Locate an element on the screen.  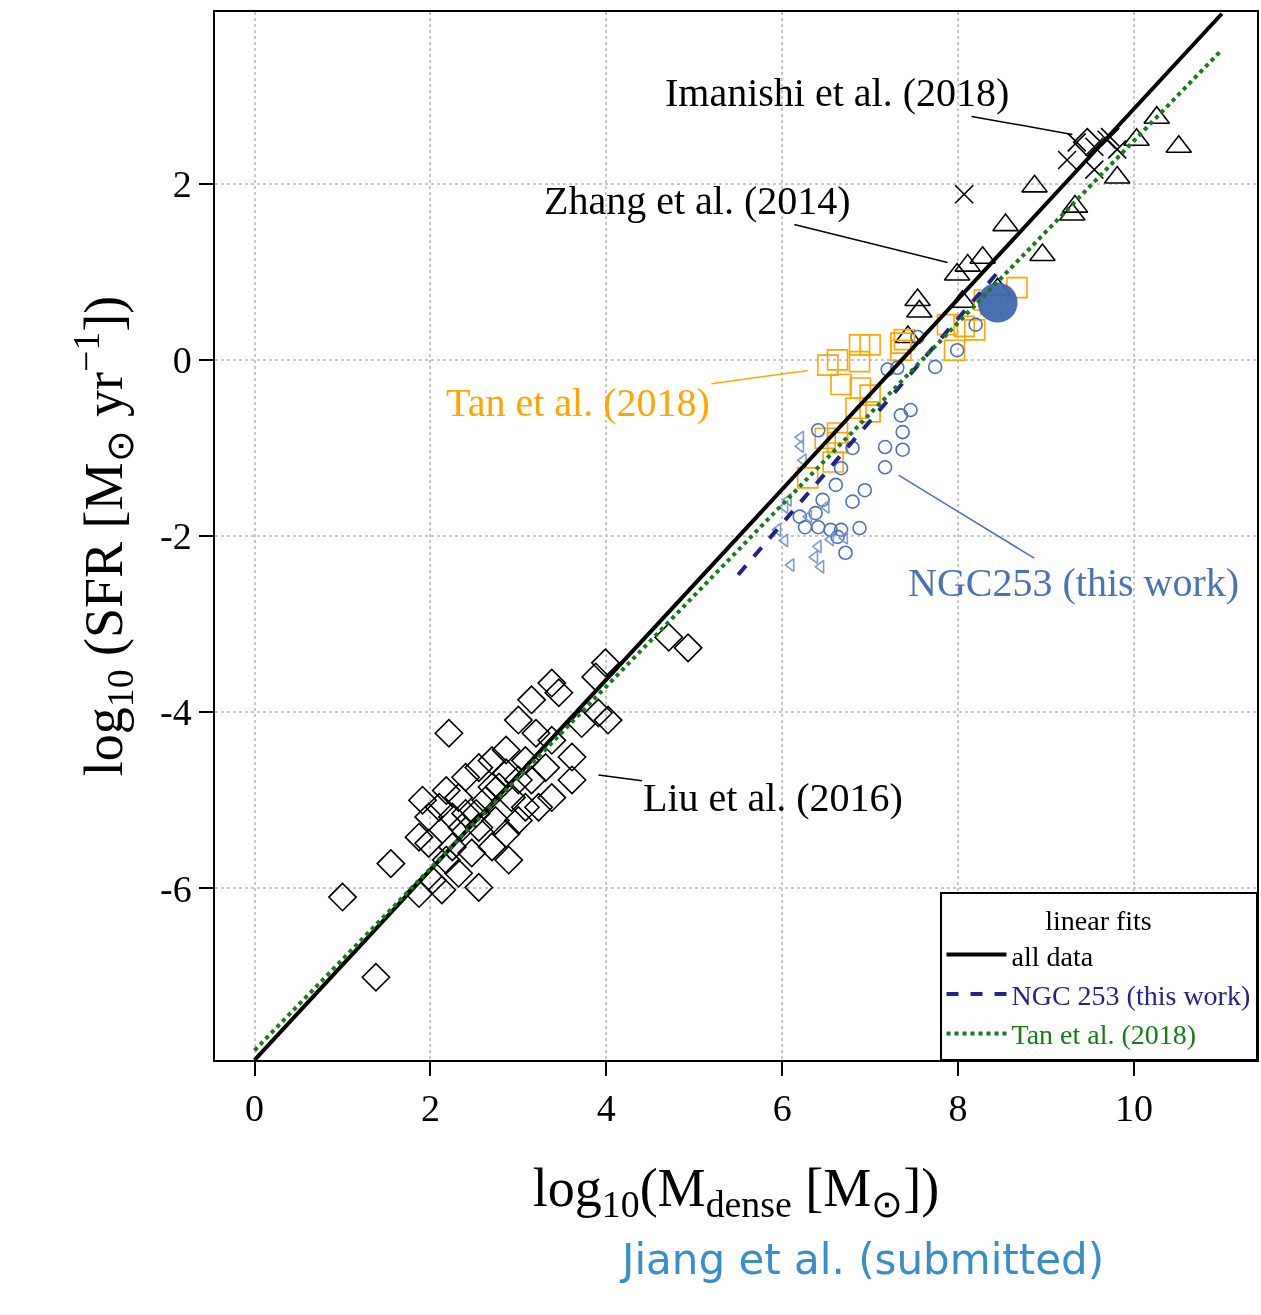
y-tick-label: -6 is located at coordinates (175, 888).